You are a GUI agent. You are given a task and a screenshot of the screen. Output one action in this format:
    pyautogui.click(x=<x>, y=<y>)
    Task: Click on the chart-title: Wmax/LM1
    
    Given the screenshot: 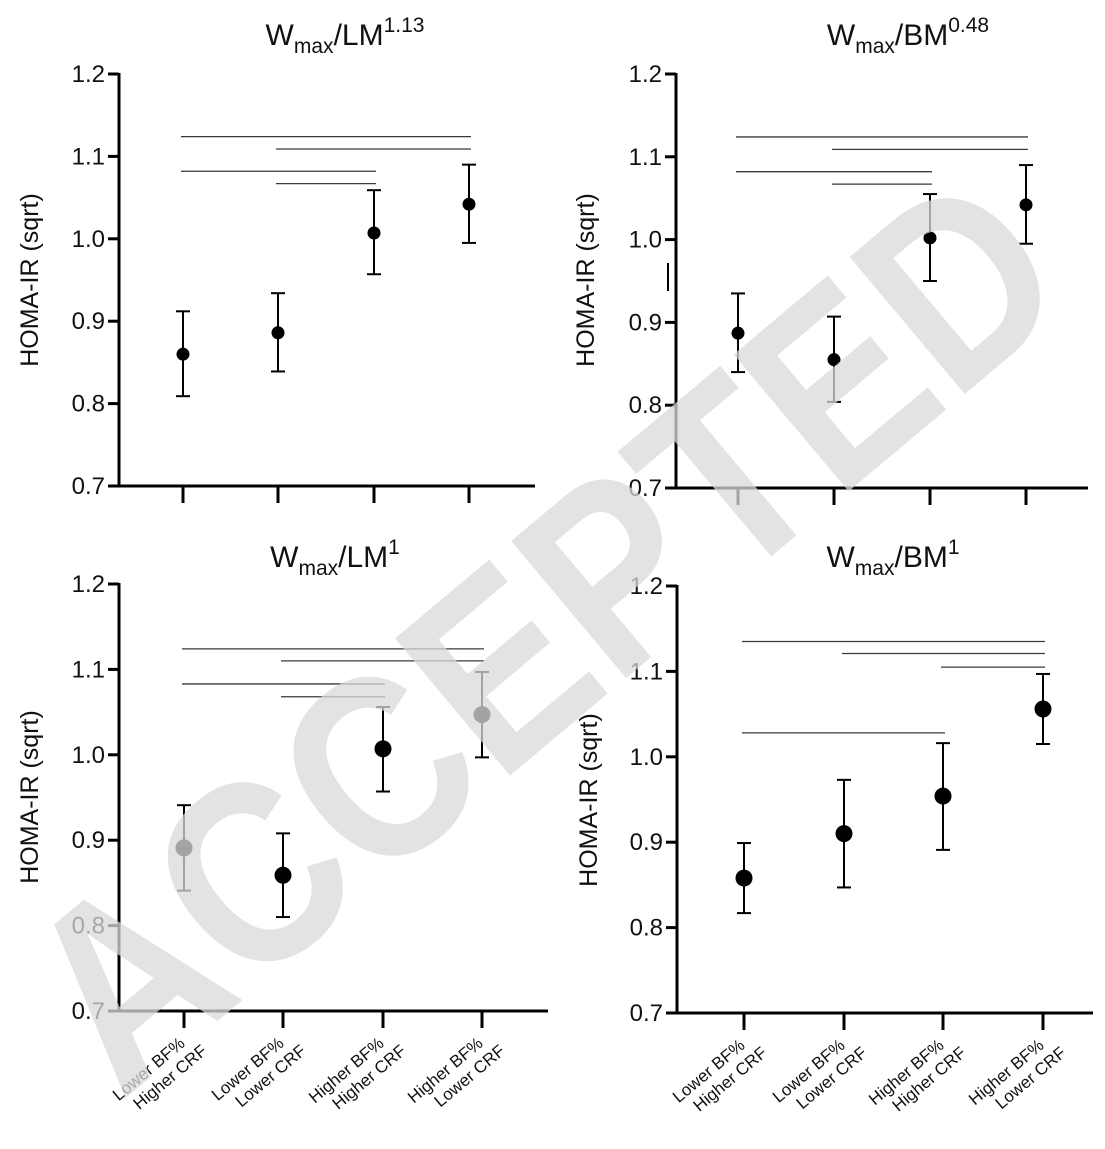 What is the action you would take?
    pyautogui.click(x=335, y=558)
    